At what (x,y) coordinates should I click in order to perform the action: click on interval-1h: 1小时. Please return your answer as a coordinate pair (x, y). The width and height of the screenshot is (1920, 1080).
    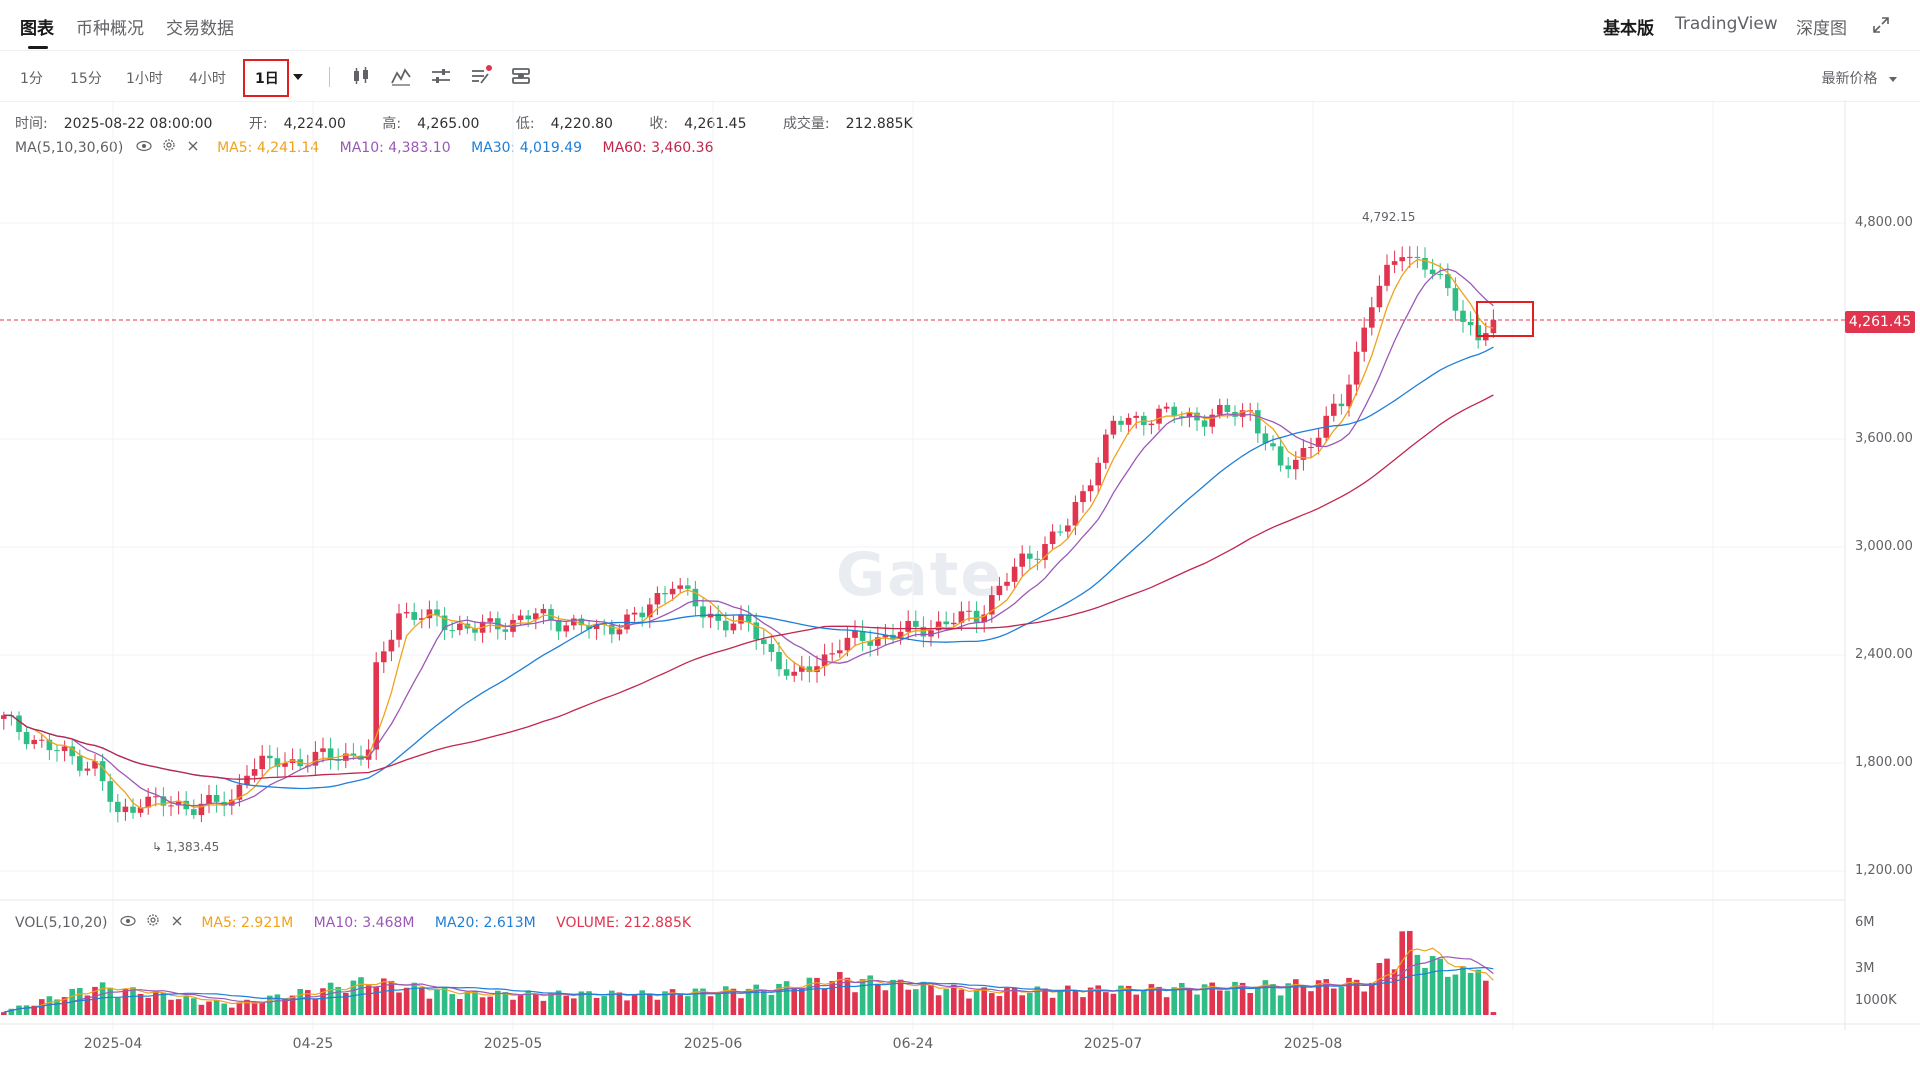
    Looking at the image, I should click on (144, 79).